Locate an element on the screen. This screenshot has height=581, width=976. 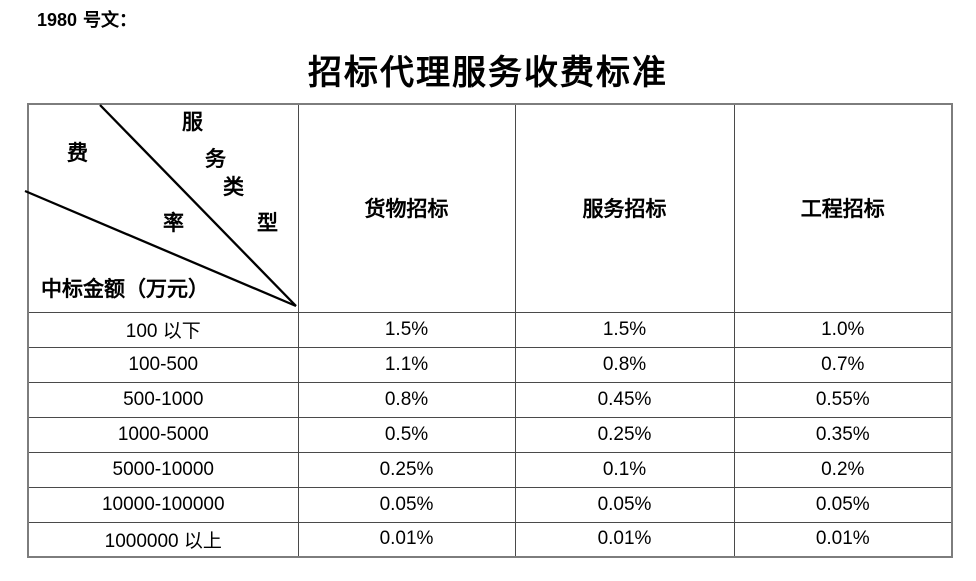
rate-cell: 0.5% is located at coordinates (406, 434).